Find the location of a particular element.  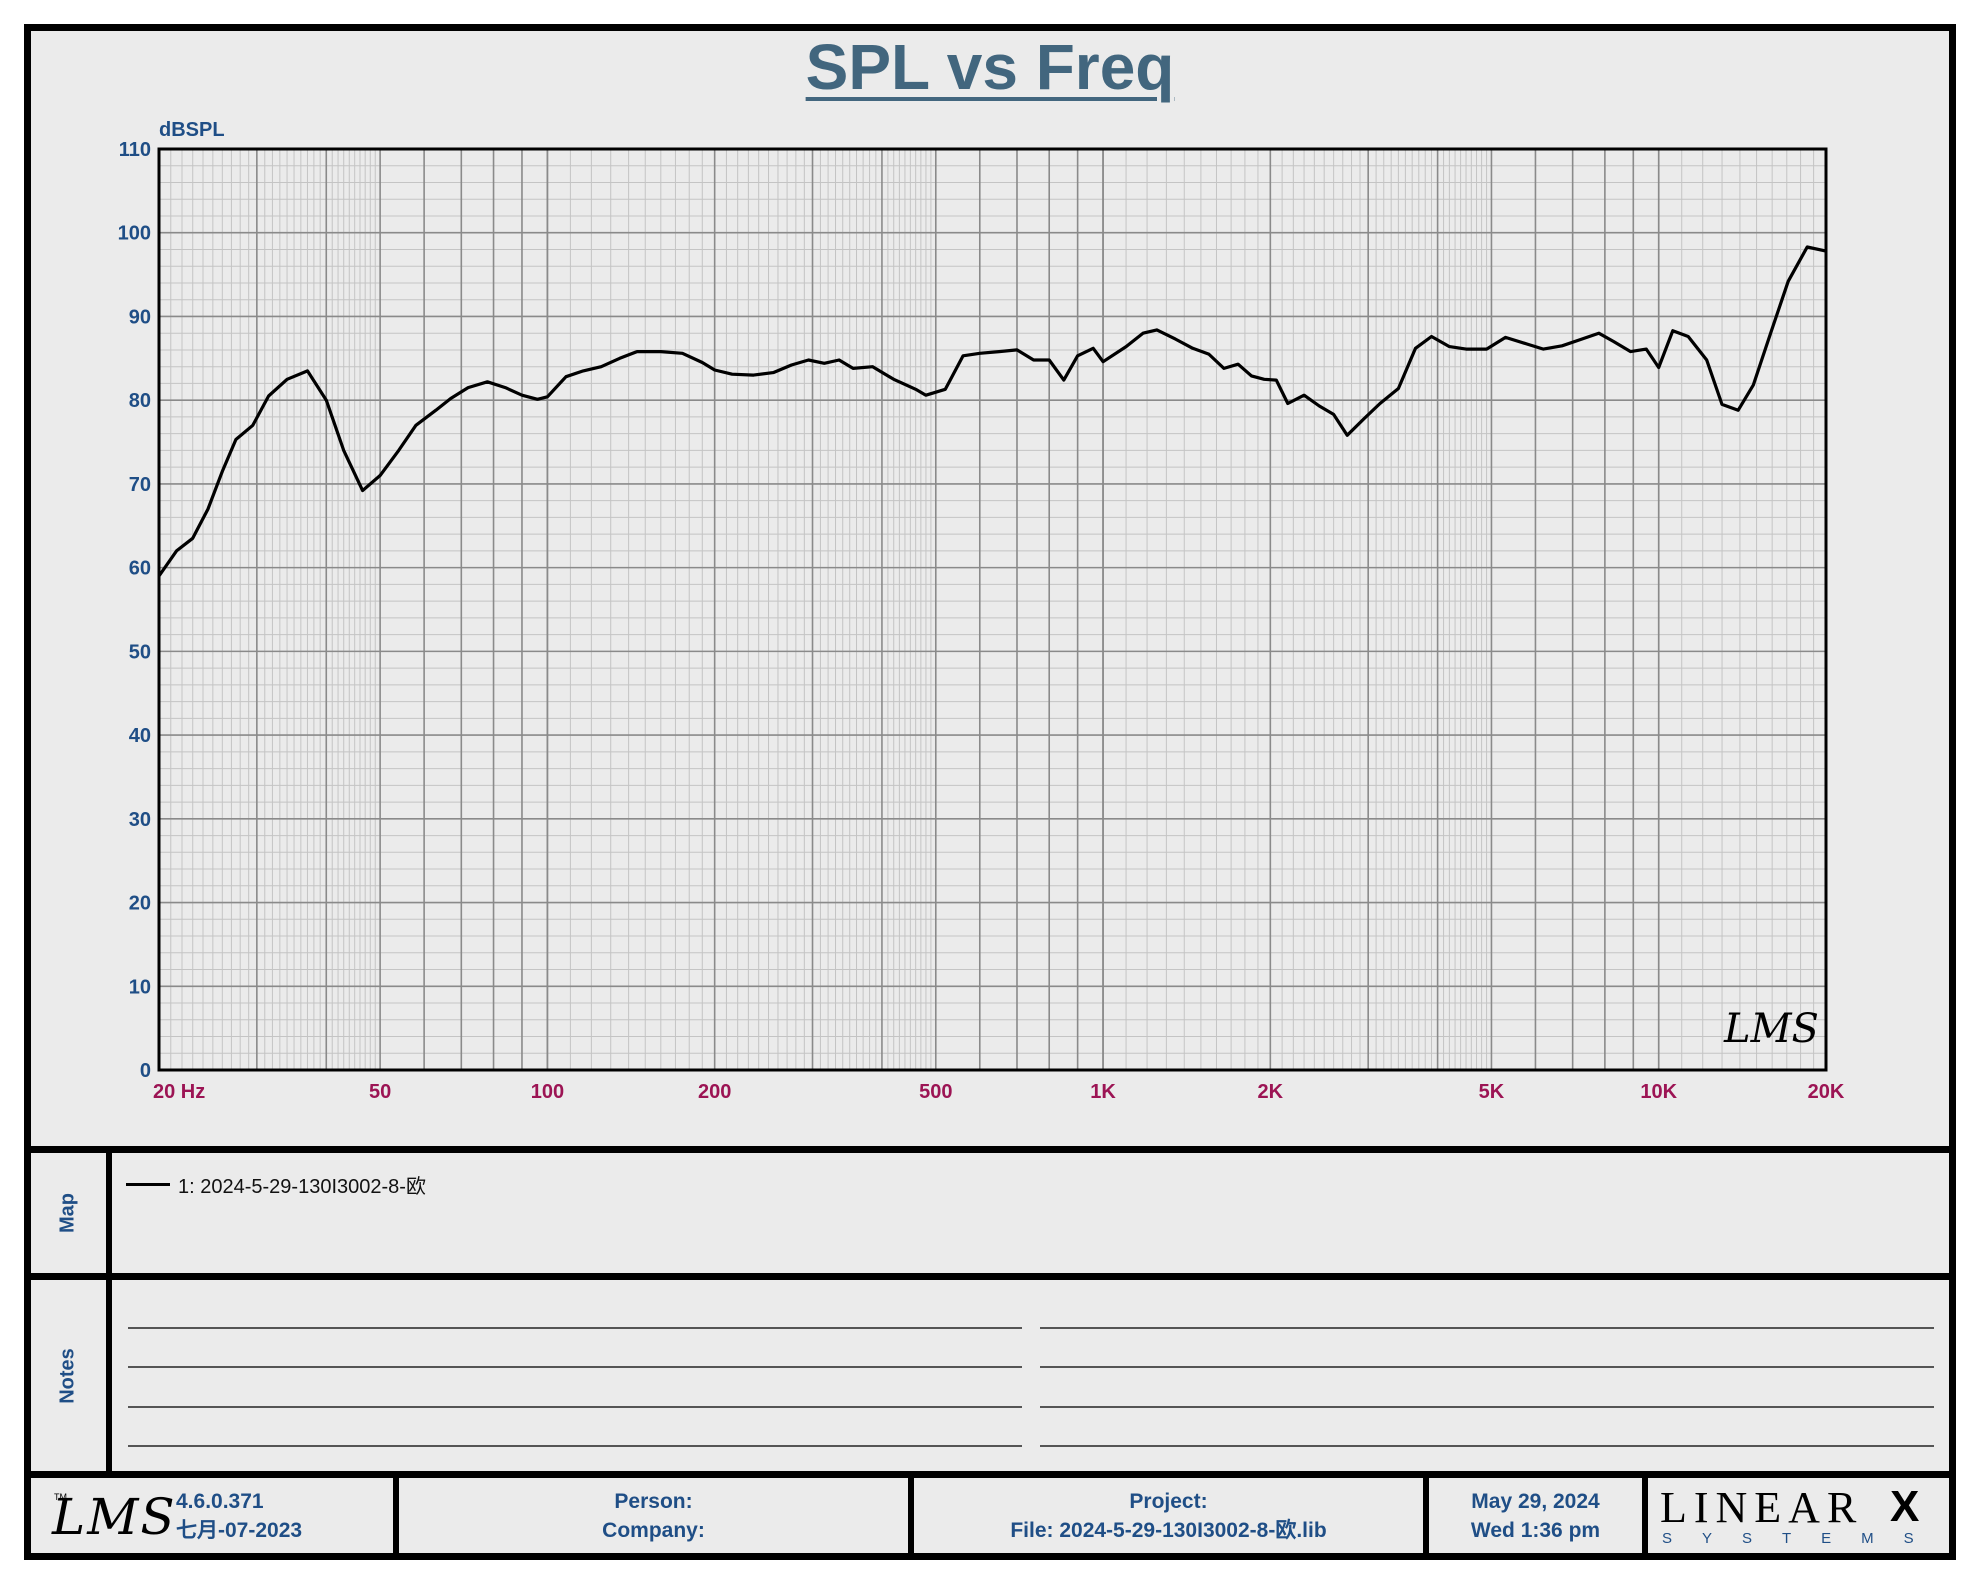

legend-entry-label: 1: 2024-5-29-130I3002-8-欧 is located at coordinates (302, 1187).